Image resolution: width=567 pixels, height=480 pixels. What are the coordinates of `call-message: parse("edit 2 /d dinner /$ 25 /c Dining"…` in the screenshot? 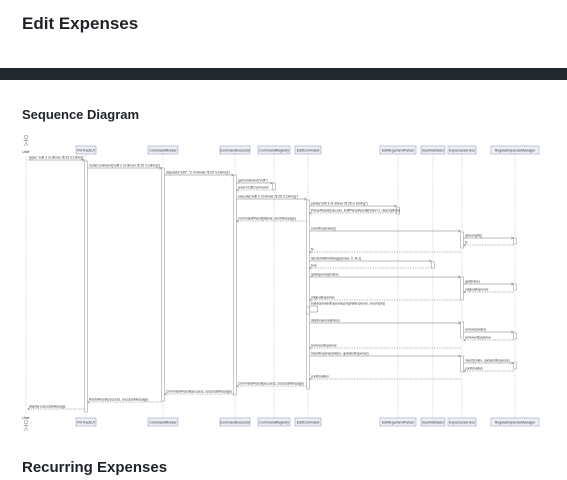 It's located at (353, 205).